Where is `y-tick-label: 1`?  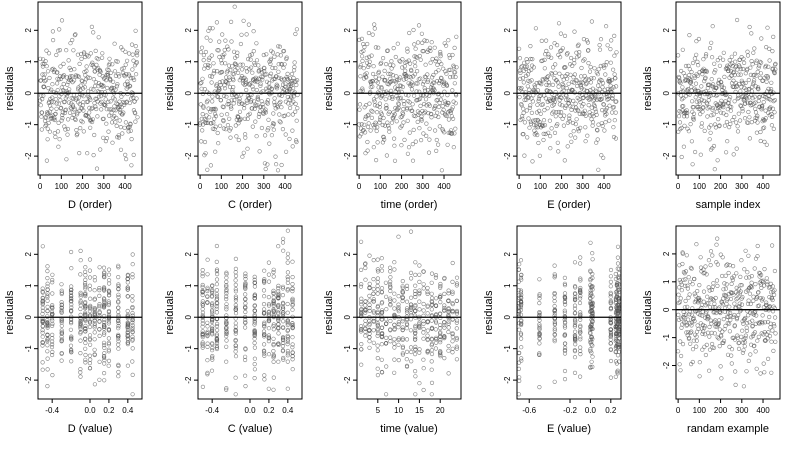 y-tick-label: 1 is located at coordinates (347, 285).